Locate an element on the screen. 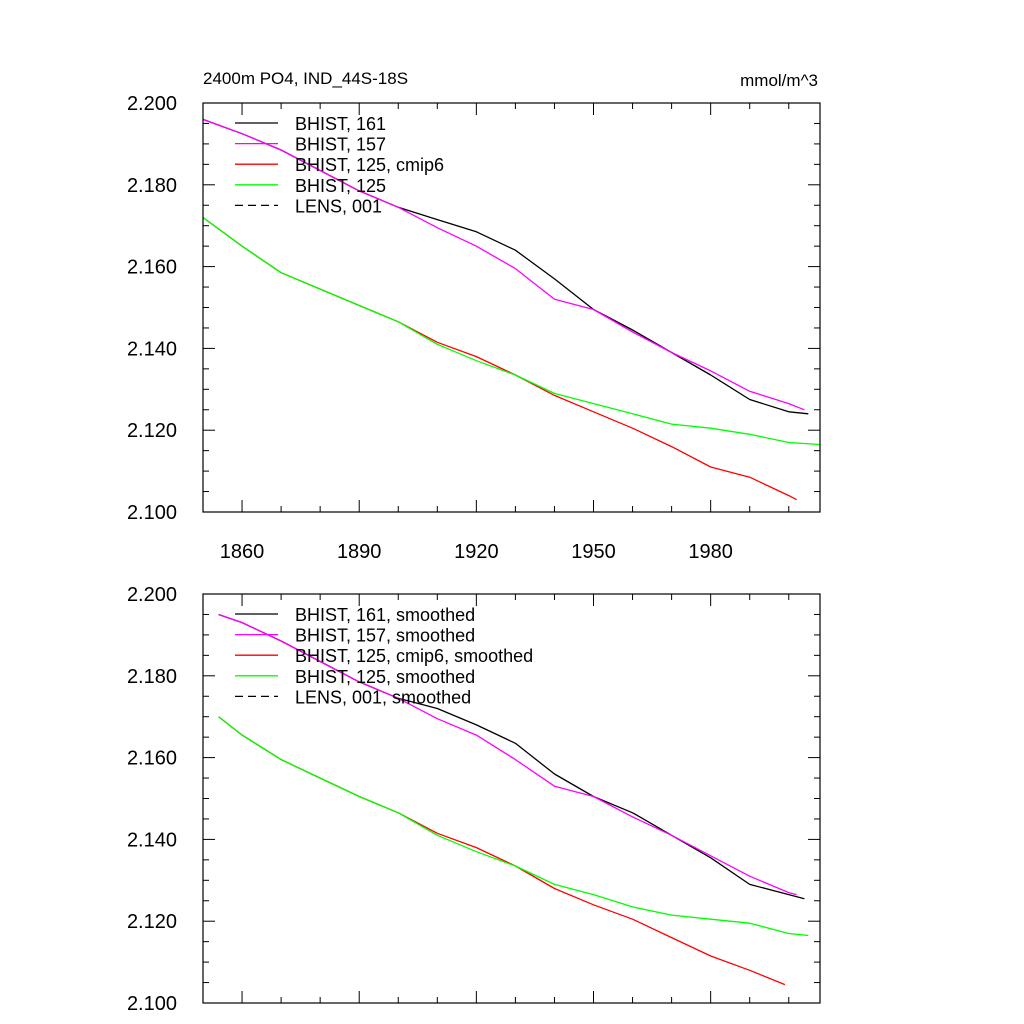  legend-label: BHIST, 157, smoothed is located at coordinates (385, 636).